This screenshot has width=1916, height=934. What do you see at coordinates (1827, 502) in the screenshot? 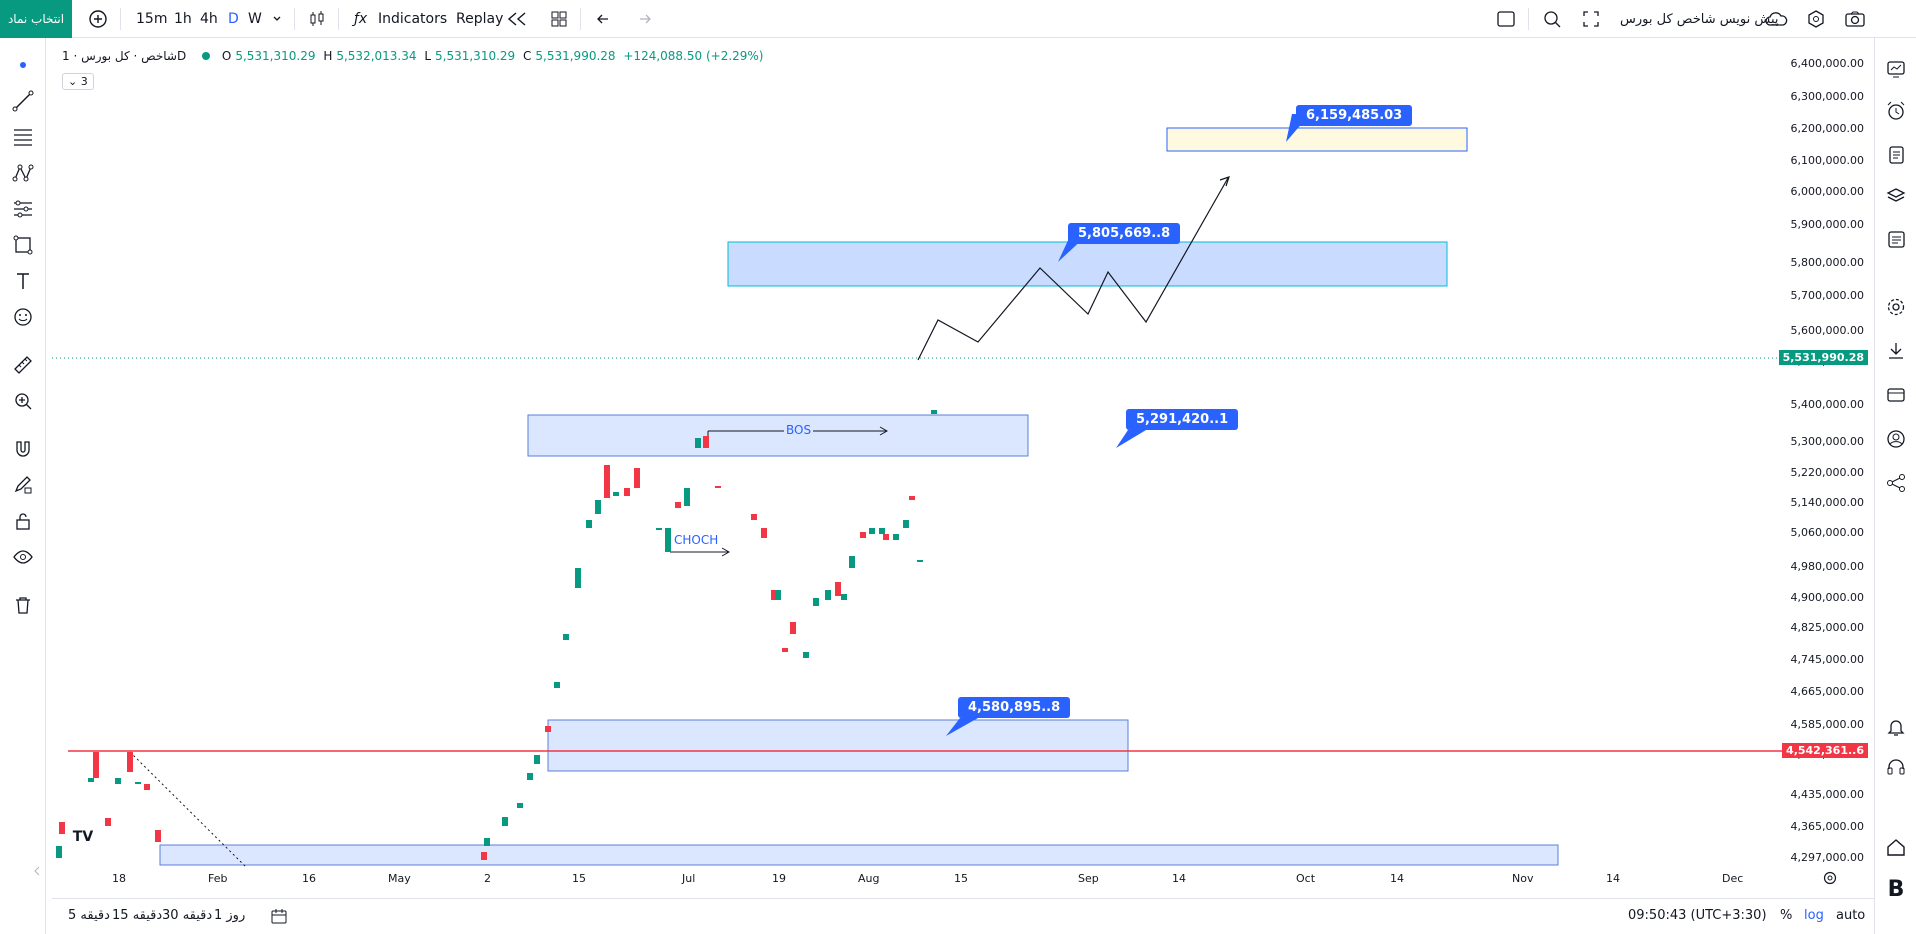
I see `price-tick-label: 5,140,000.00` at bounding box center [1827, 502].